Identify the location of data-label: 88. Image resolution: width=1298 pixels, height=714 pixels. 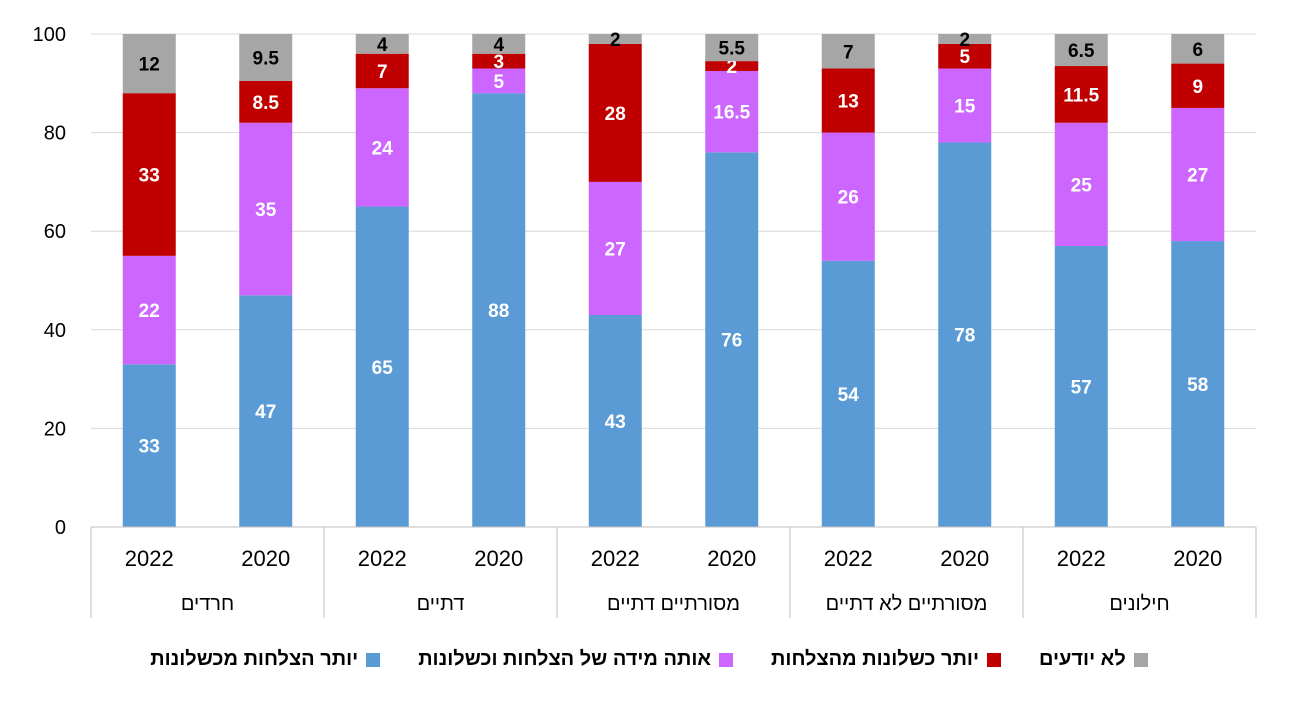
(498, 311).